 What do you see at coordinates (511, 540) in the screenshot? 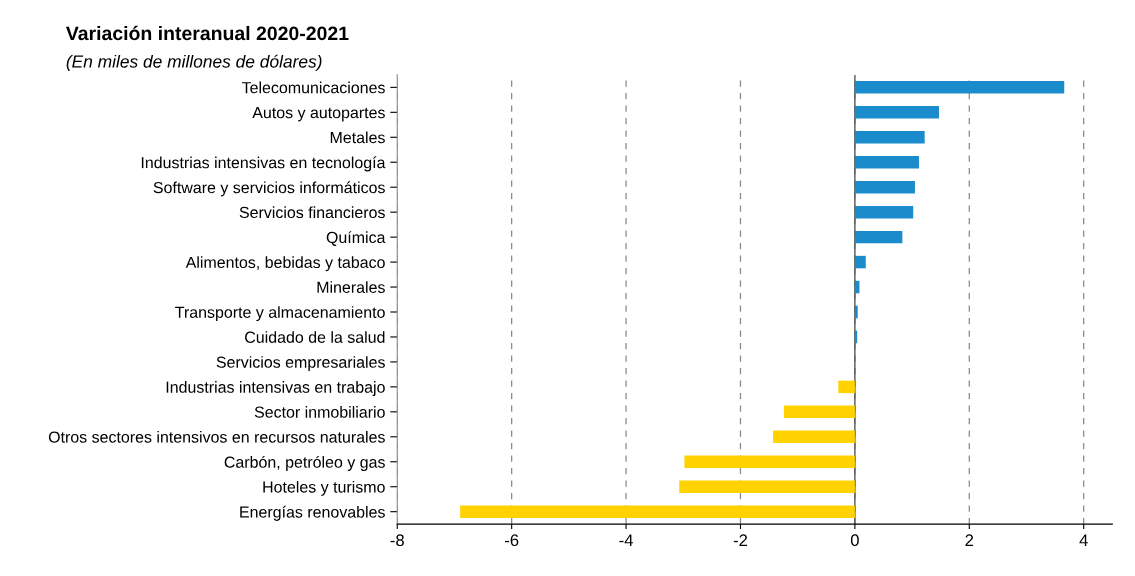
I see `x-tick-label: -6` at bounding box center [511, 540].